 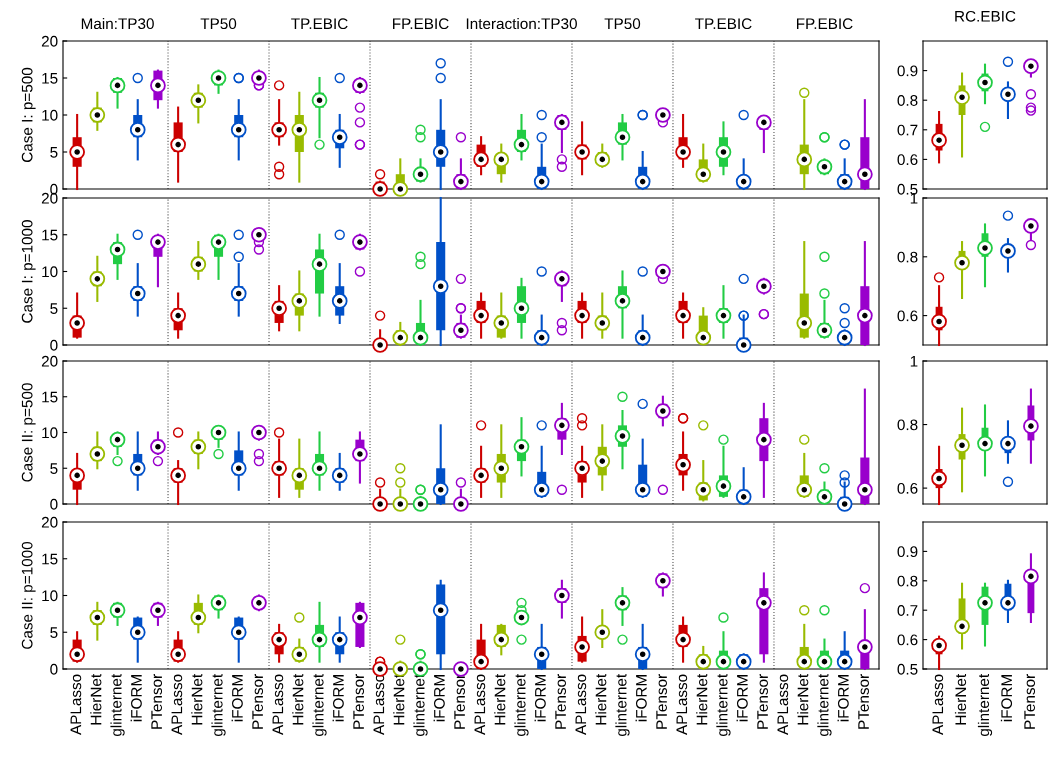 I want to click on text: Main:TP30, so click(x=117, y=23).